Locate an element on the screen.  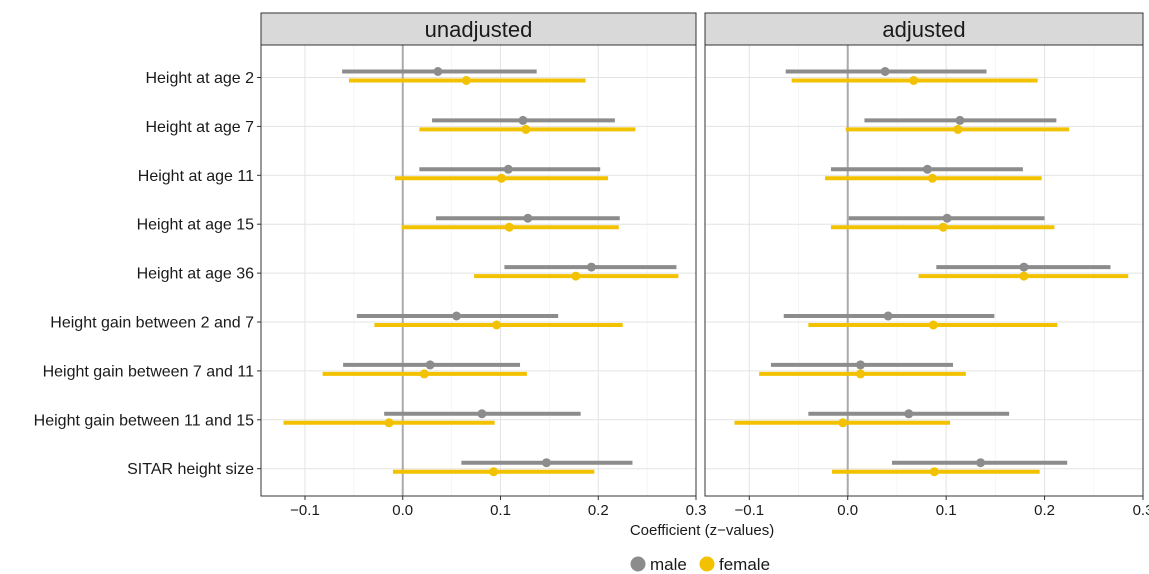
y-category-label: Height gain between 7 and 11 is located at coordinates (149, 371).